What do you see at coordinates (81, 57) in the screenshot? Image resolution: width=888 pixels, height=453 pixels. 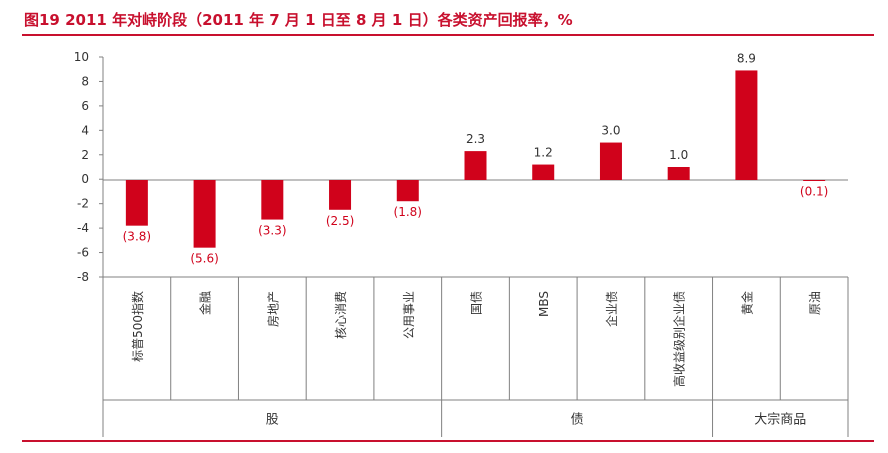 I see `y-tick-label: 10` at bounding box center [81, 57].